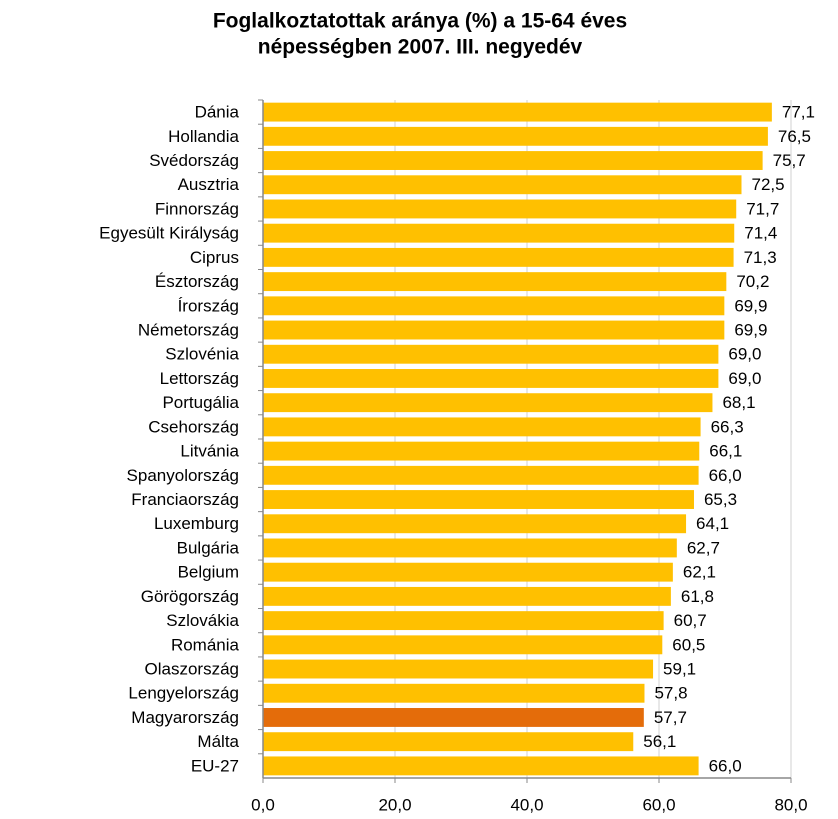 This screenshot has height=819, width=838. I want to click on value-label: 71,7, so click(762, 208).